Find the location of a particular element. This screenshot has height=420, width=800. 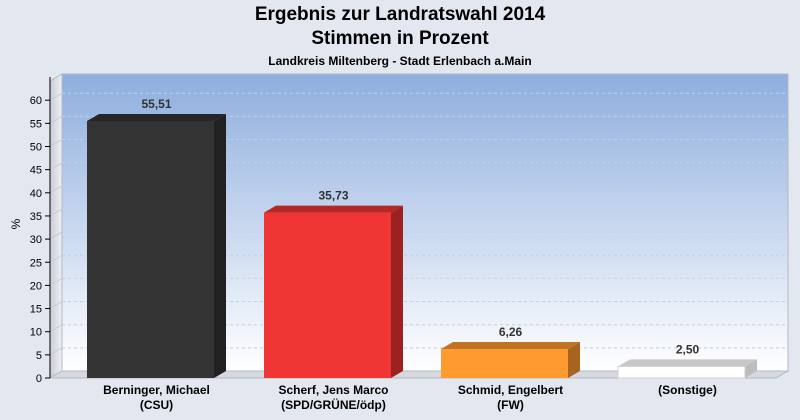

y-tick-label: 45 is located at coordinates (36, 171).